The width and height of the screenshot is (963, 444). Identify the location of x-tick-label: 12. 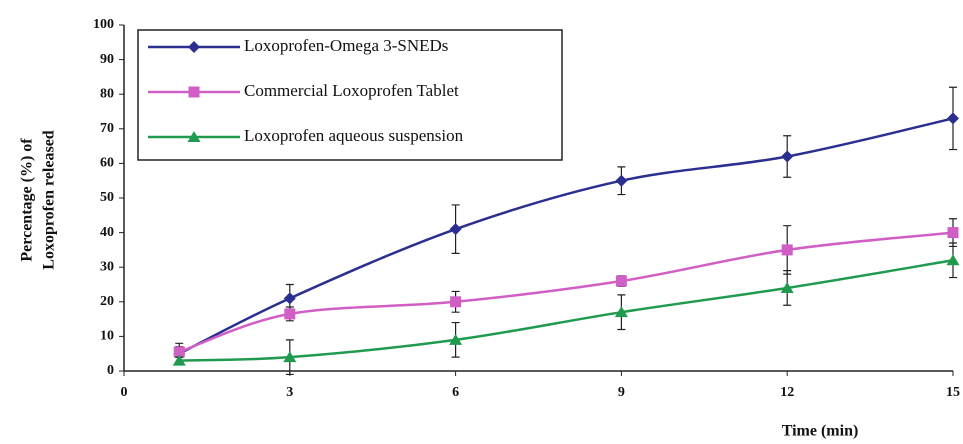
(787, 392).